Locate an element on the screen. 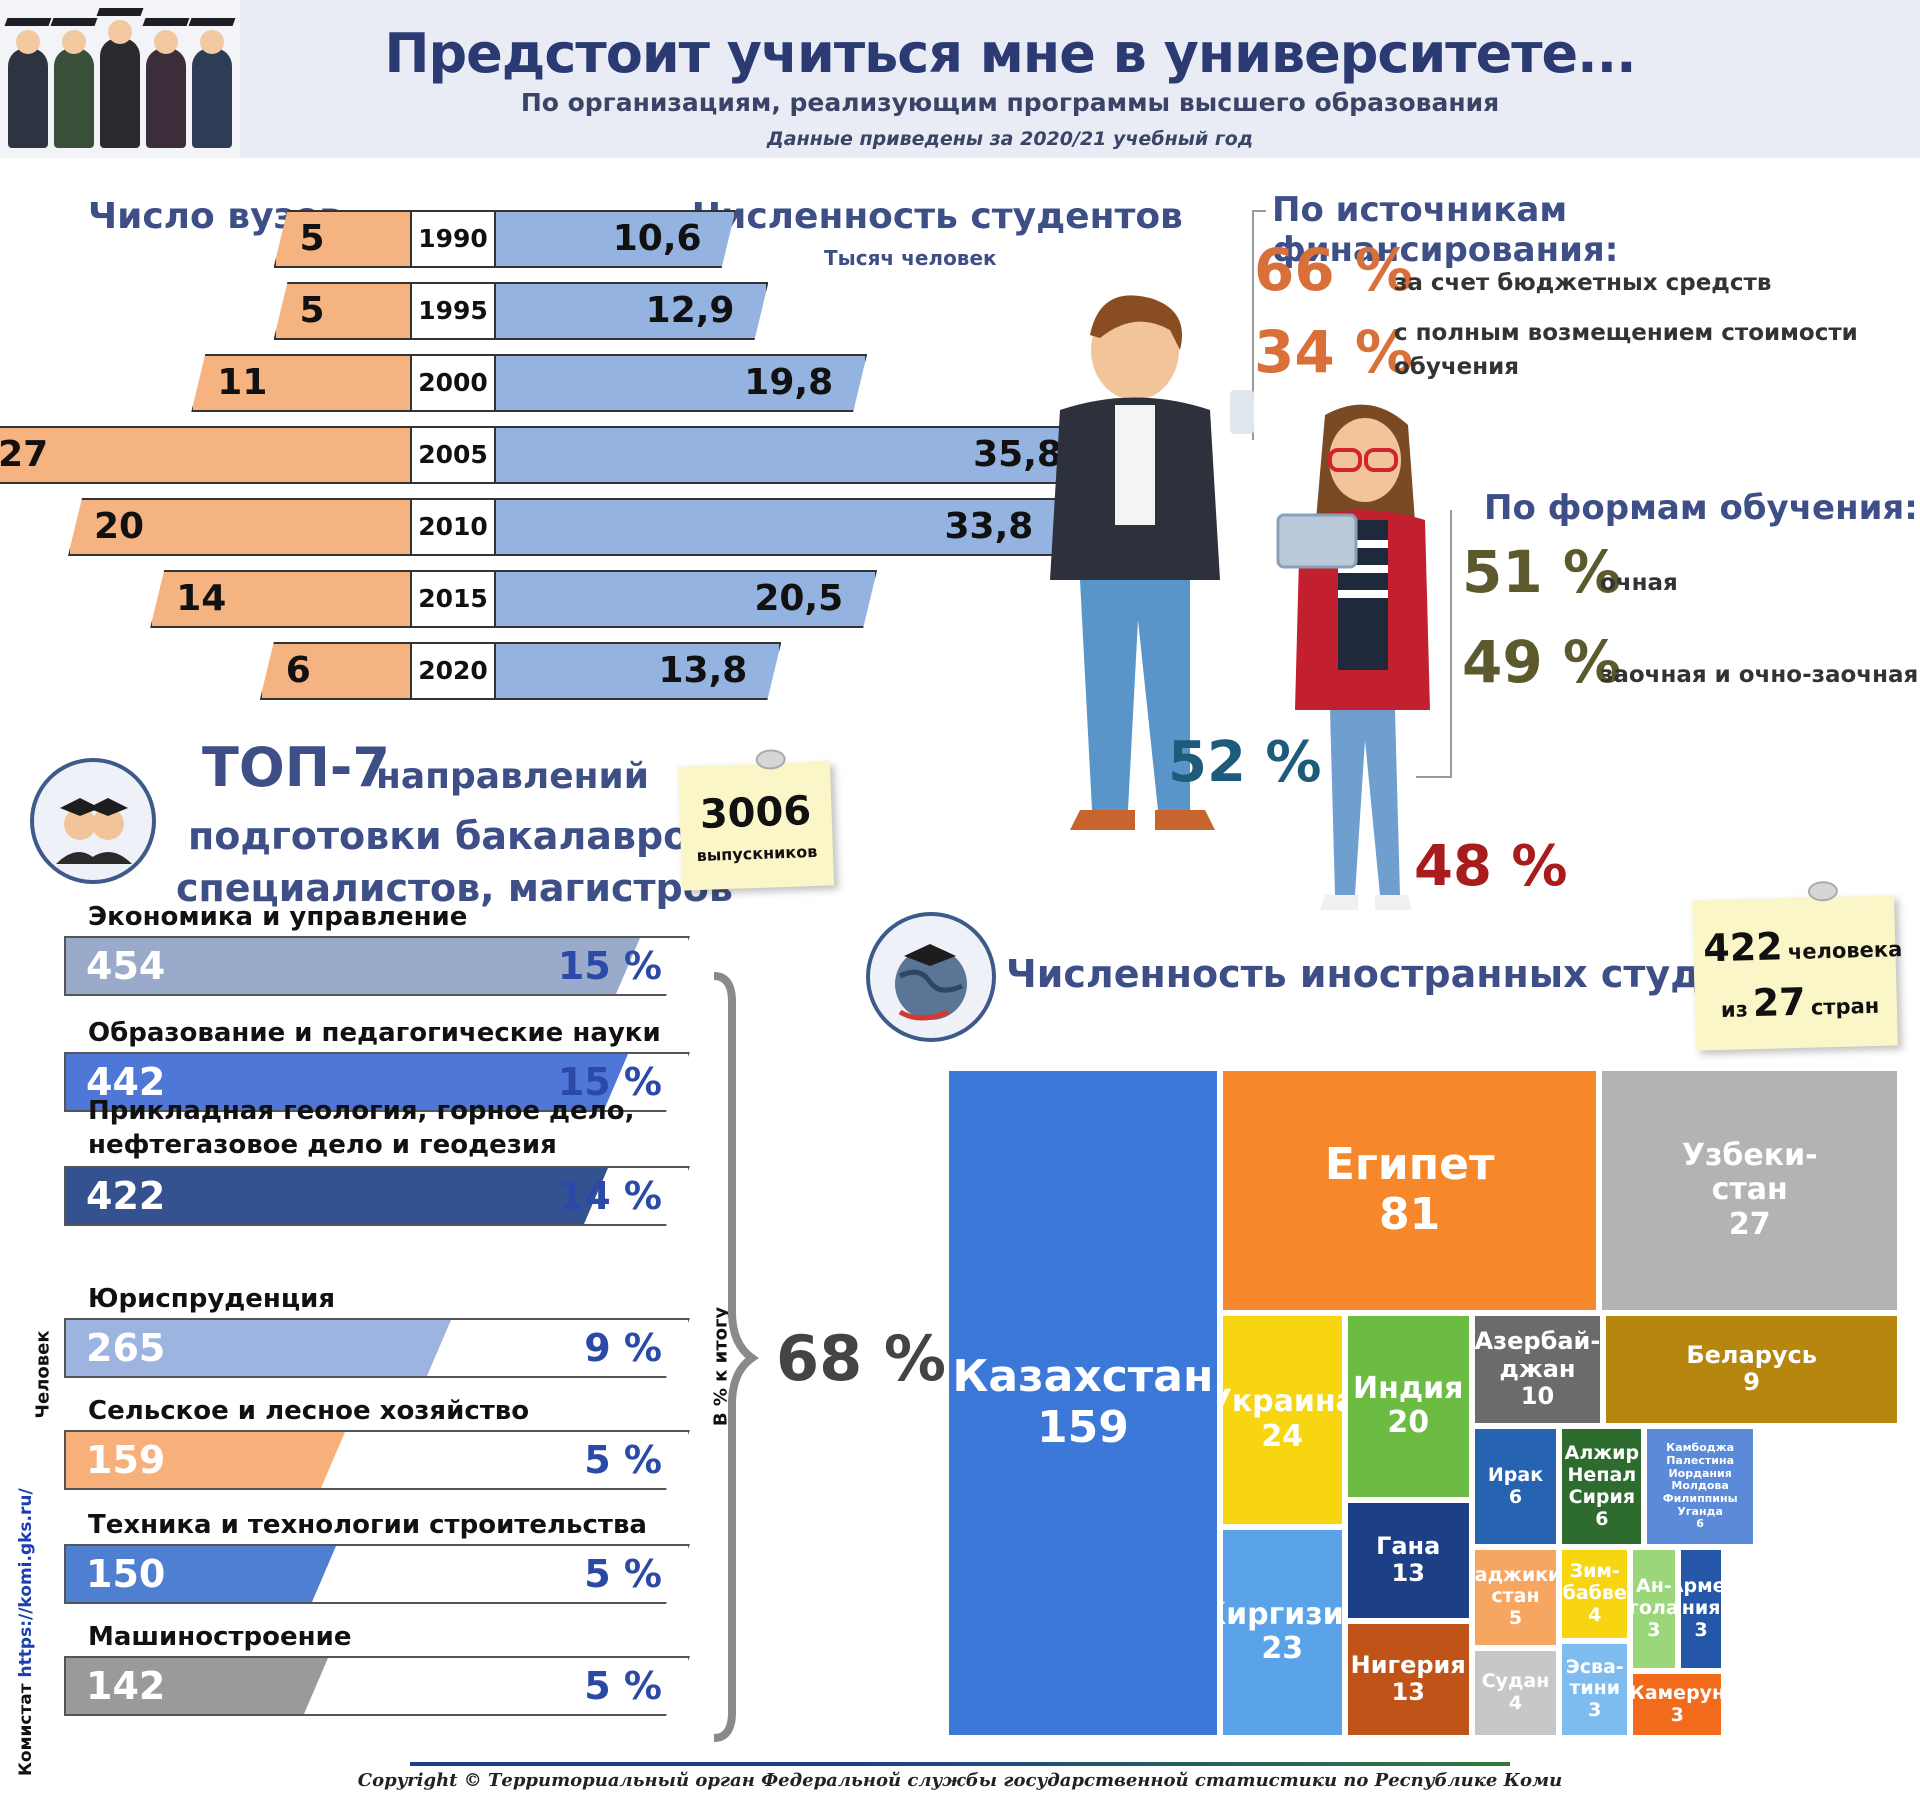 This screenshot has height=1796, width=1920. page-note: Данные приведены за 2020/21 учебный год is located at coordinates (1010, 139).